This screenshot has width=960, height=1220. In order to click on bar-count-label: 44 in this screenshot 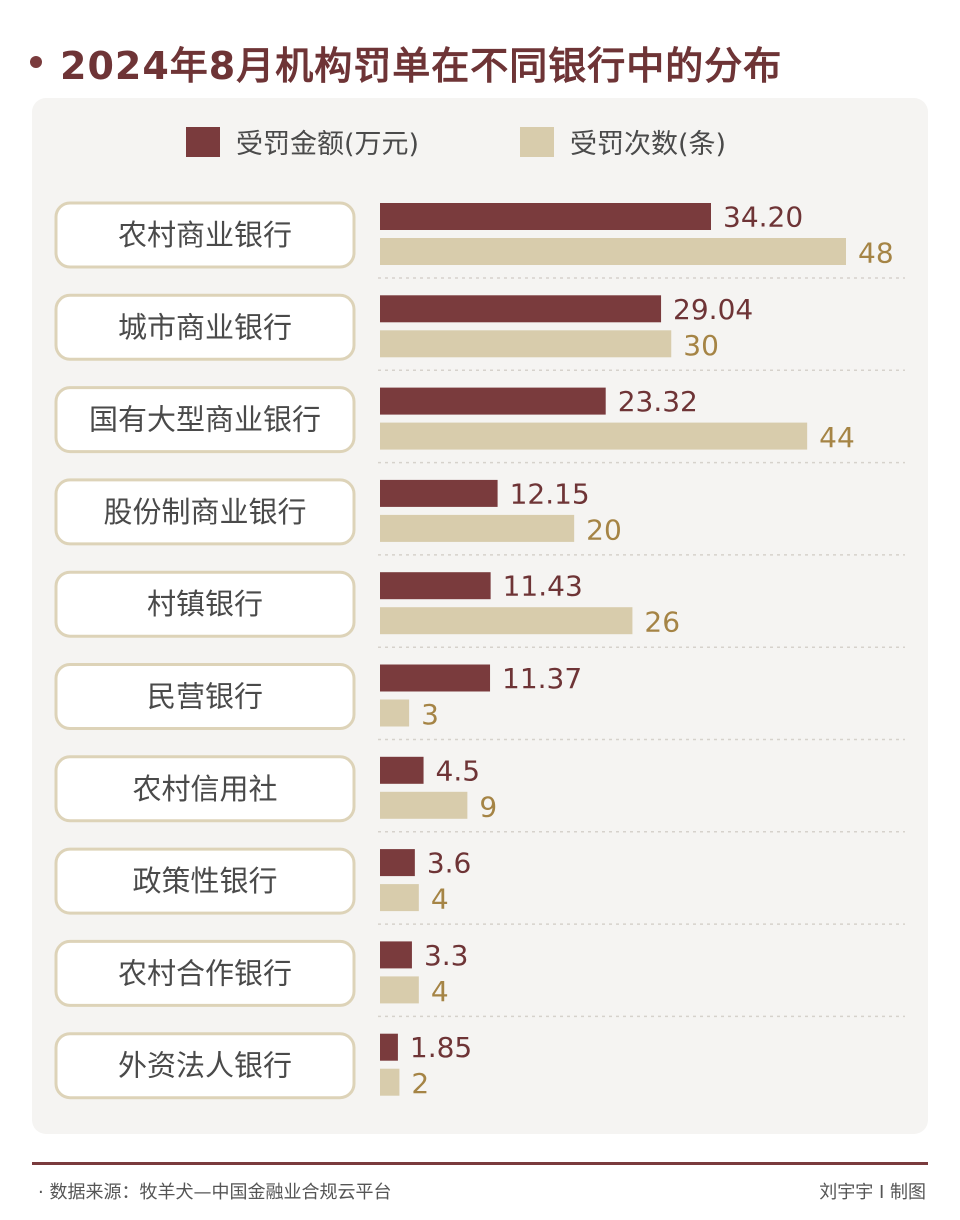, I will do `click(837, 437)`.